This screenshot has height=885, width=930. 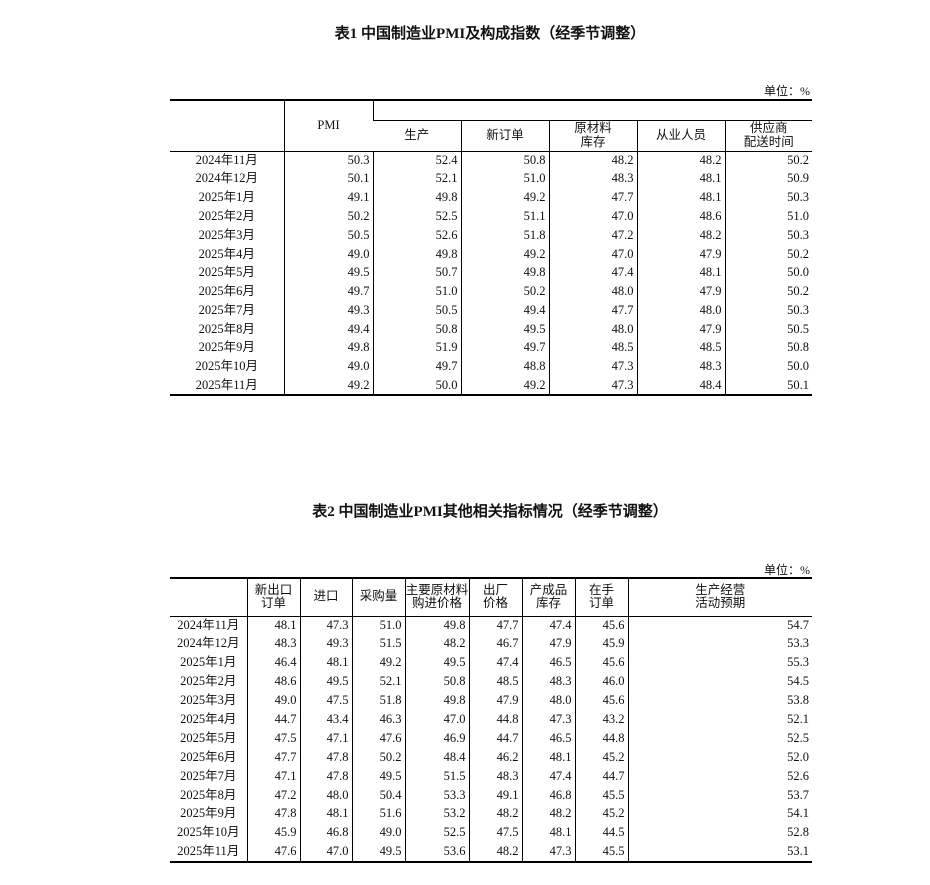 What do you see at coordinates (504, 311) in the screenshot?
I see `cell-value: 49.4` at bounding box center [504, 311].